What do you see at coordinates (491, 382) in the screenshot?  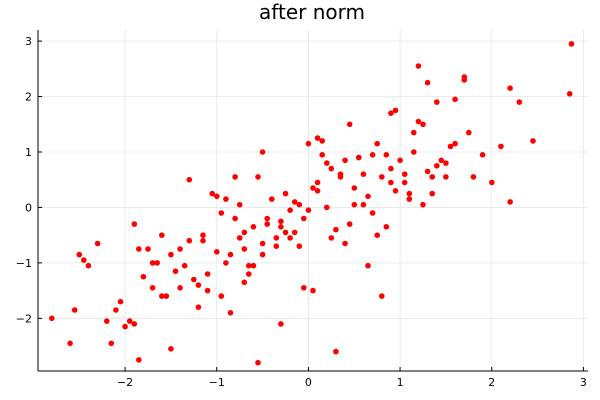 I see `x-tick-label: 2` at bounding box center [491, 382].